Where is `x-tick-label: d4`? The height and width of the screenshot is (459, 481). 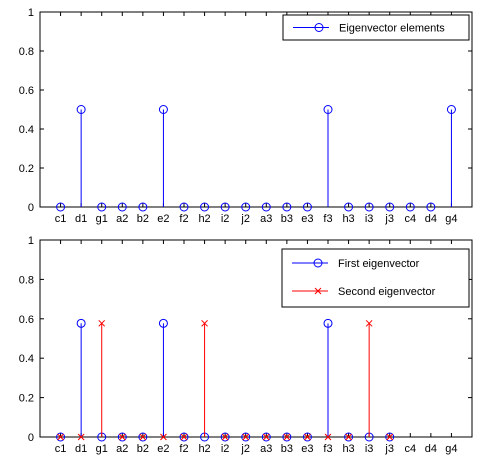
x-tick-label: d4 is located at coordinates (431, 219).